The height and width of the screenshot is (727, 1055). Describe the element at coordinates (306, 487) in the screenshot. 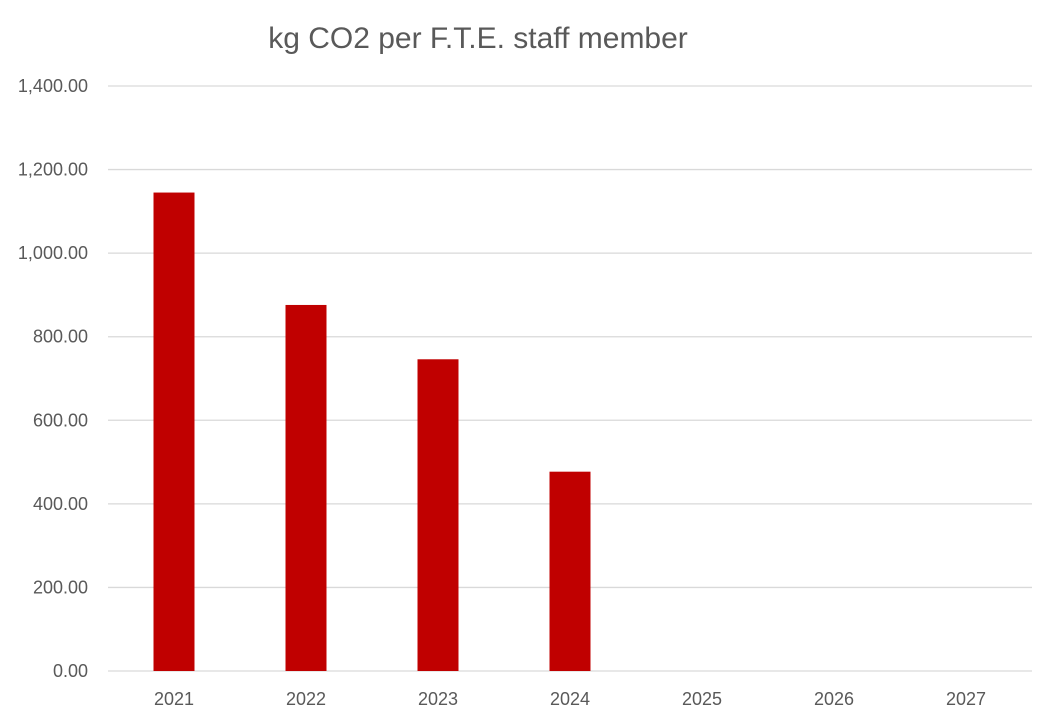

I see `bar-2022` at that location.